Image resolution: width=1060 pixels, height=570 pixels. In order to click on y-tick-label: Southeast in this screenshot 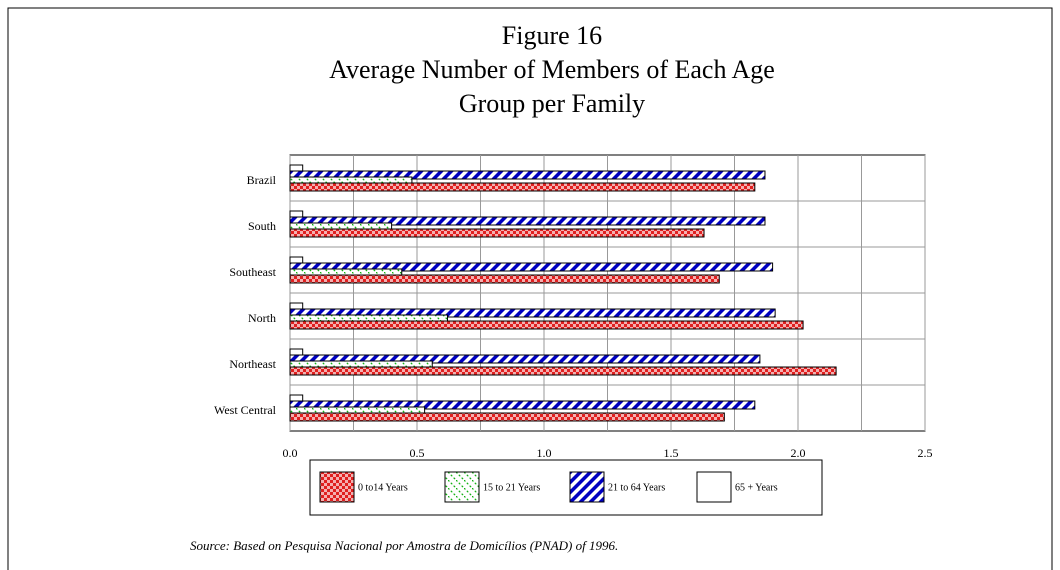, I will do `click(252, 272)`.